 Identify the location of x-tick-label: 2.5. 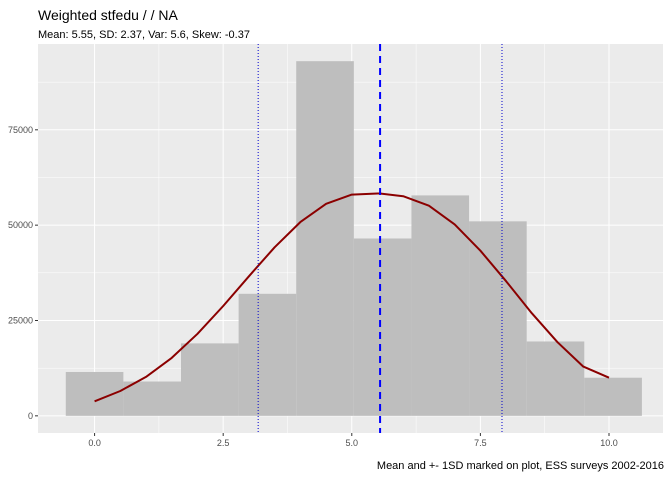
(223, 443).